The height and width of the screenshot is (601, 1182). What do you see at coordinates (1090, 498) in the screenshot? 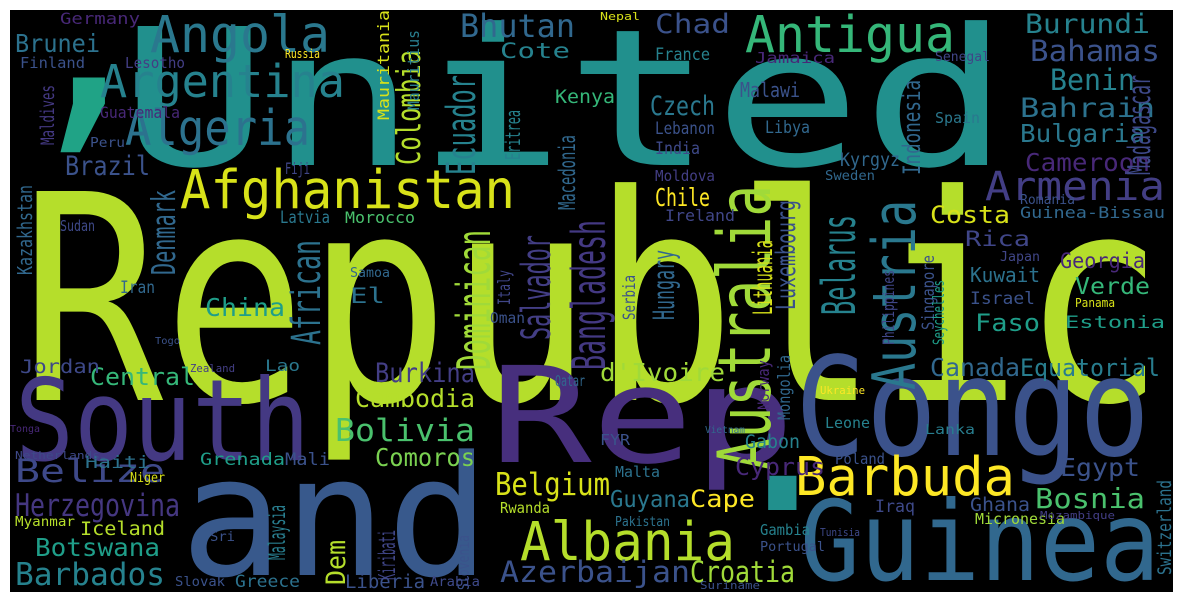
I see `word: Bosnia` at bounding box center [1090, 498].